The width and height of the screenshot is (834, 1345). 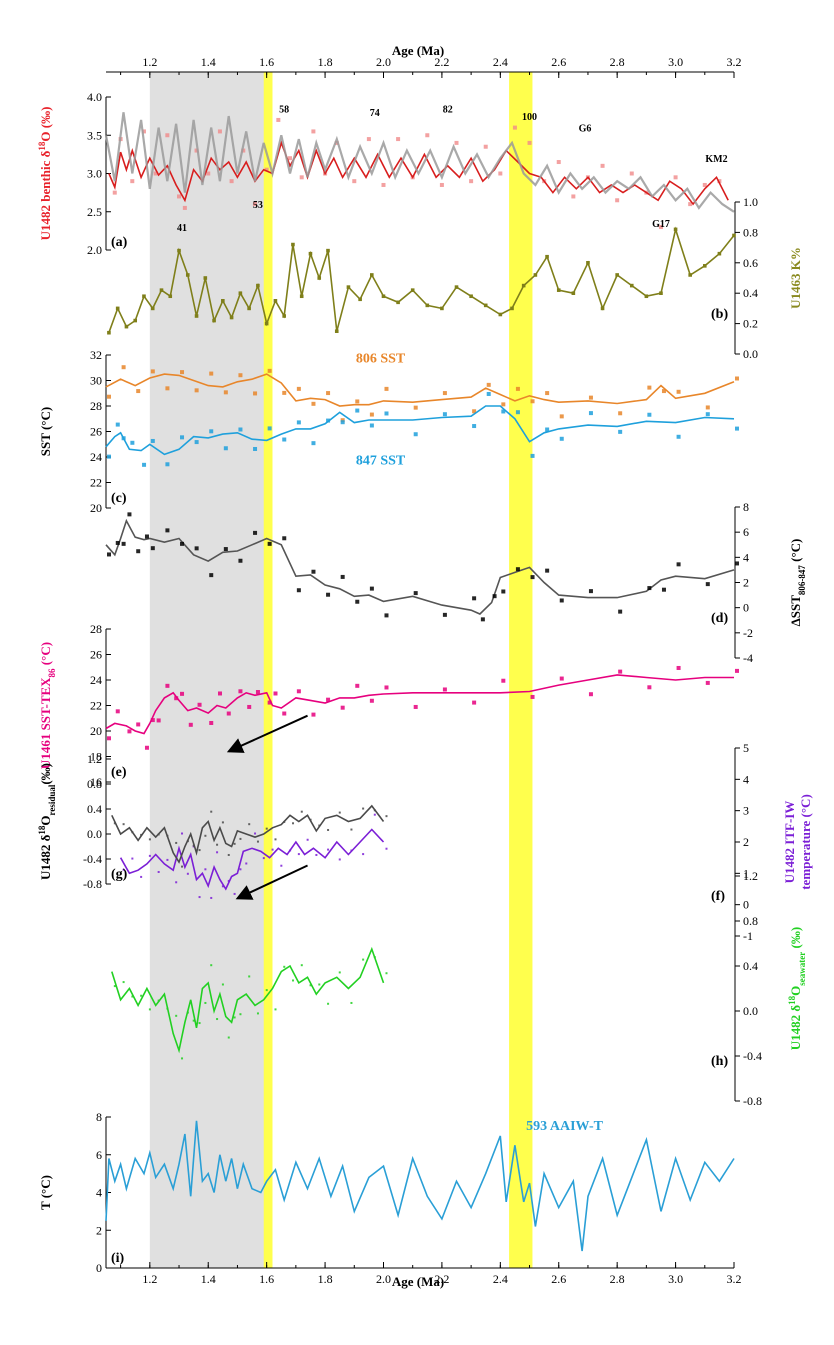 I want to click on y-tick-label: 28, so click(x=96, y=629).